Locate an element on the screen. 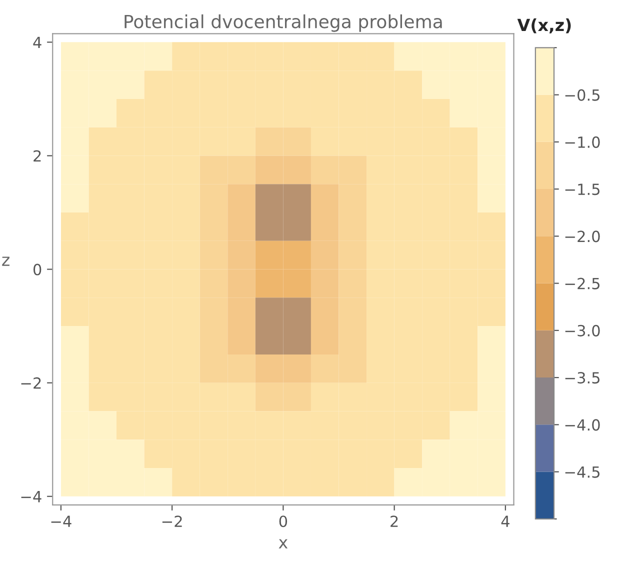 Image resolution: width=619 pixels, height=561 pixels. x-tick-label: 4 is located at coordinates (505, 521).